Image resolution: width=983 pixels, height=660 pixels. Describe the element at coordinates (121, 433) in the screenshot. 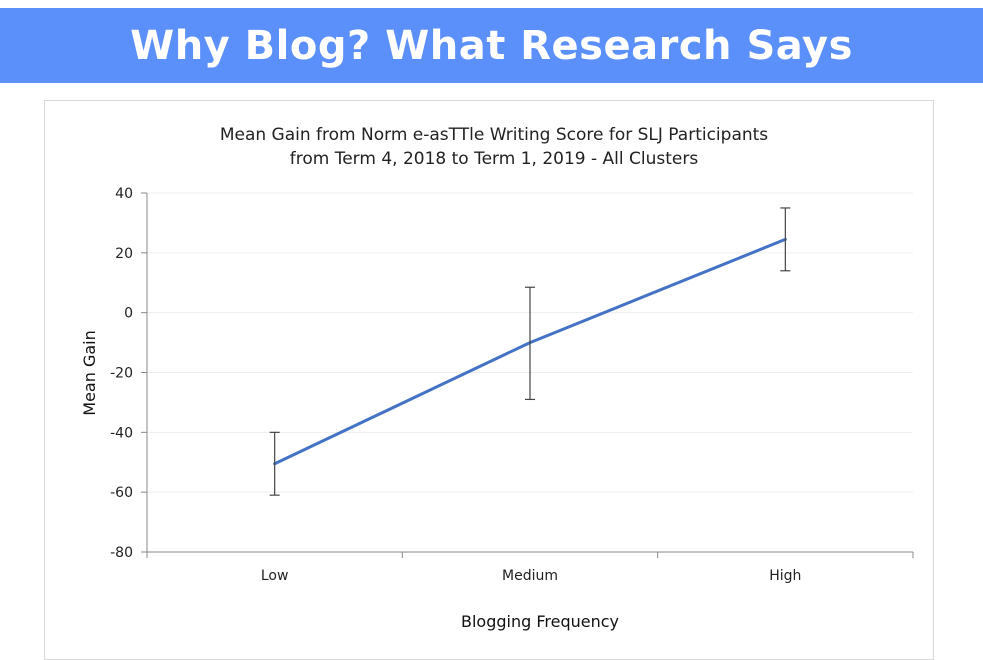

I see `y-tick-label: -40` at that location.